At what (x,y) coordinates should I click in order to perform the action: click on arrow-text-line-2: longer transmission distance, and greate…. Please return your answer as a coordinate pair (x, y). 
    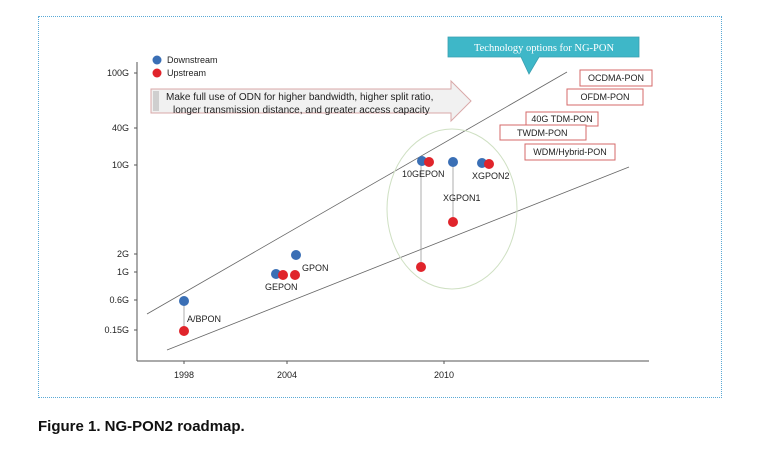
    Looking at the image, I should click on (301, 110).